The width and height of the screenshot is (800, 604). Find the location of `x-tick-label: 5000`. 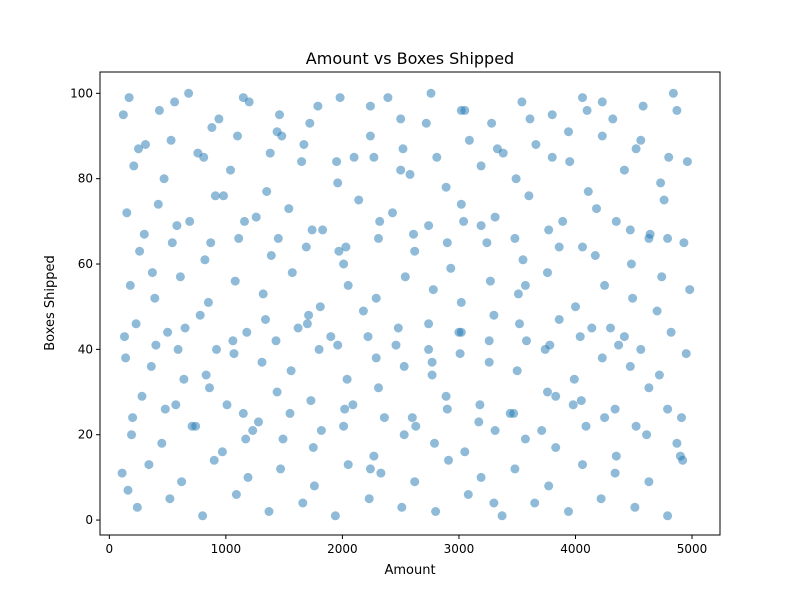

x-tick-label: 5000 is located at coordinates (692, 549).